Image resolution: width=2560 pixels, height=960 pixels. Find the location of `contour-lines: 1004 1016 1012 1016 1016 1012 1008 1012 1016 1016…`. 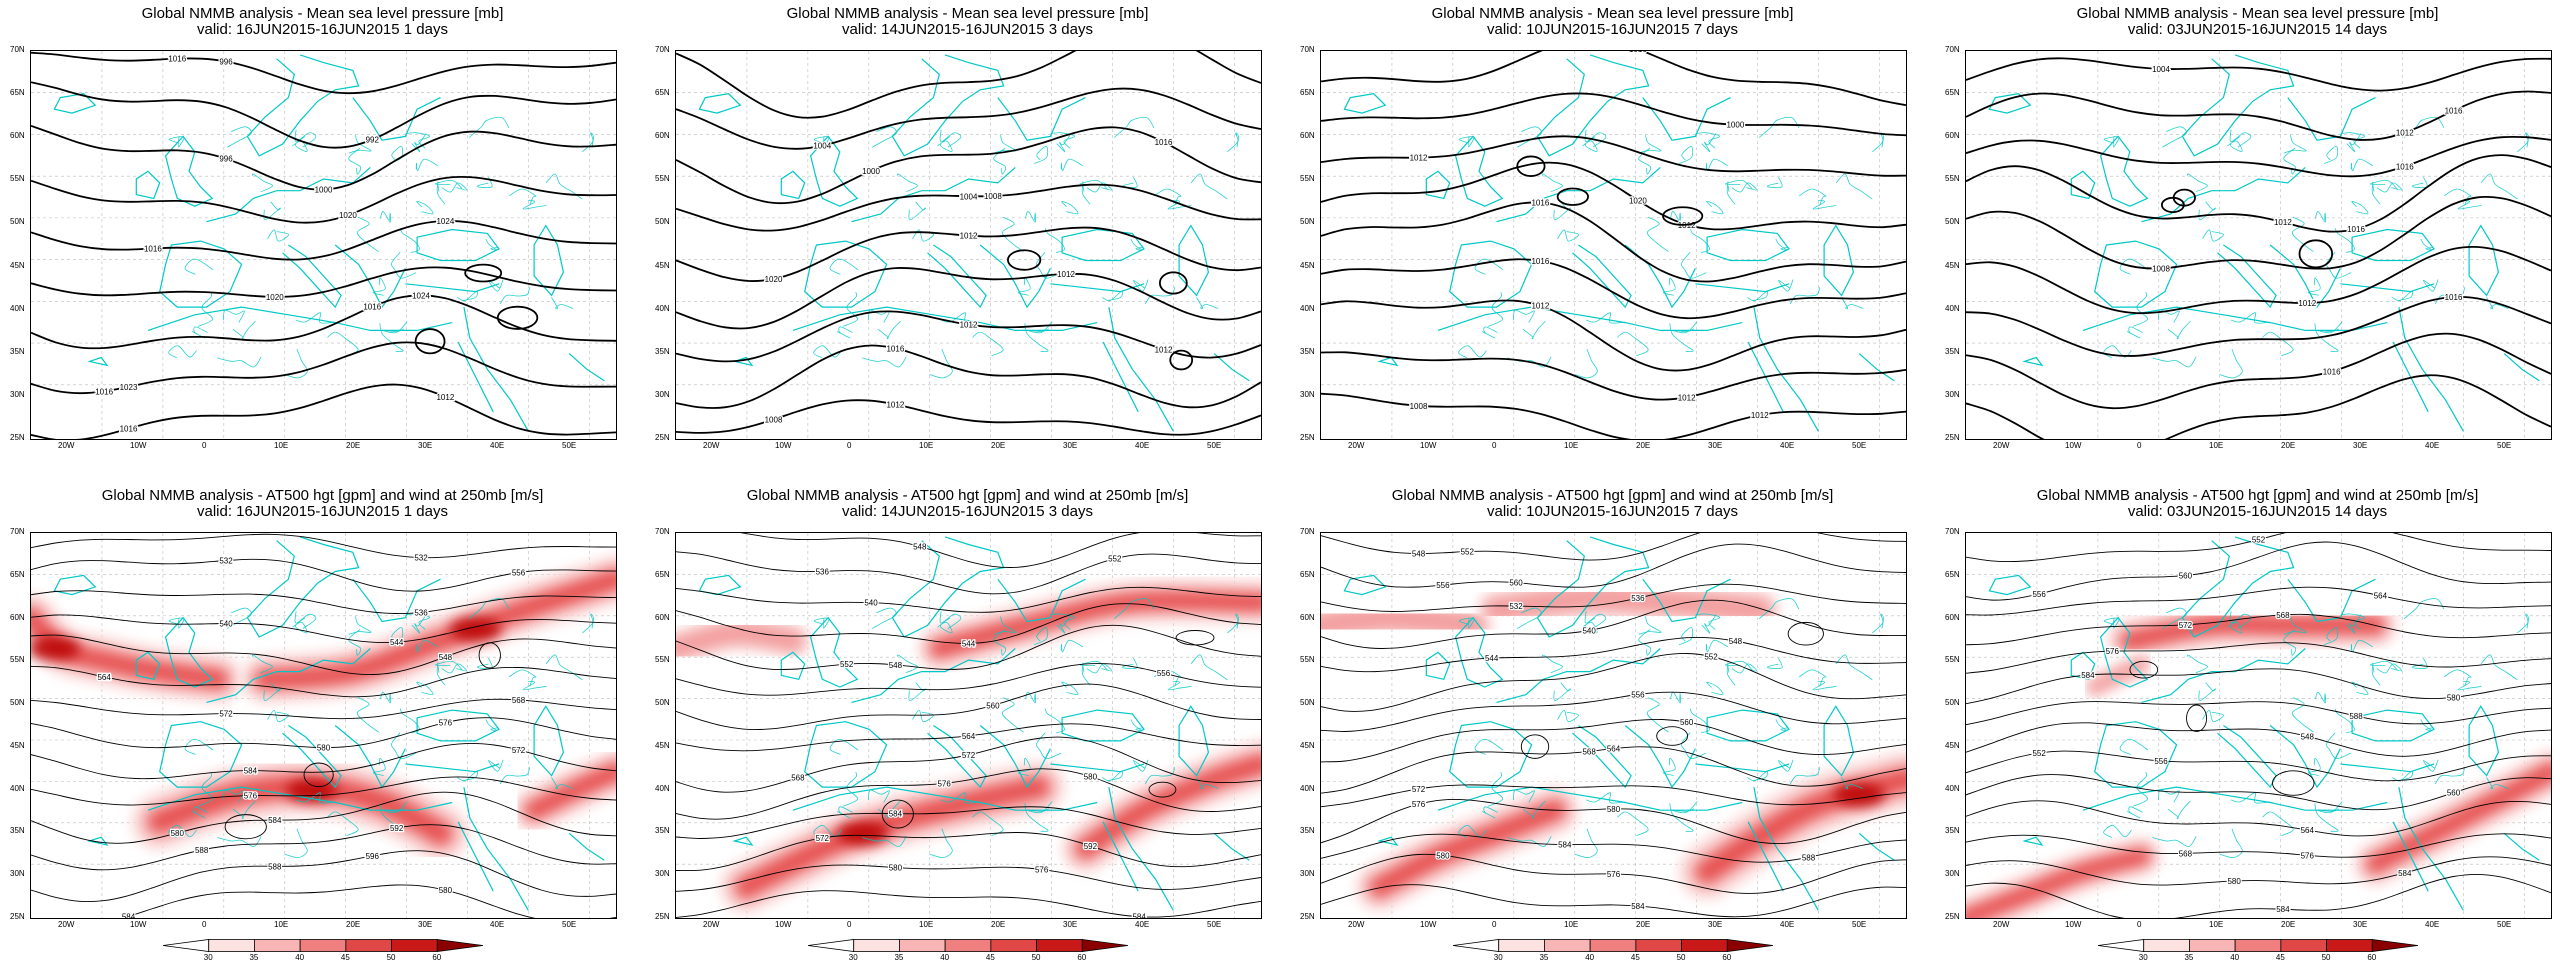

contour-lines: 1004 1016 1012 1016 1016 1012 1008 1012 1016 1016… is located at coordinates (2258, 248).